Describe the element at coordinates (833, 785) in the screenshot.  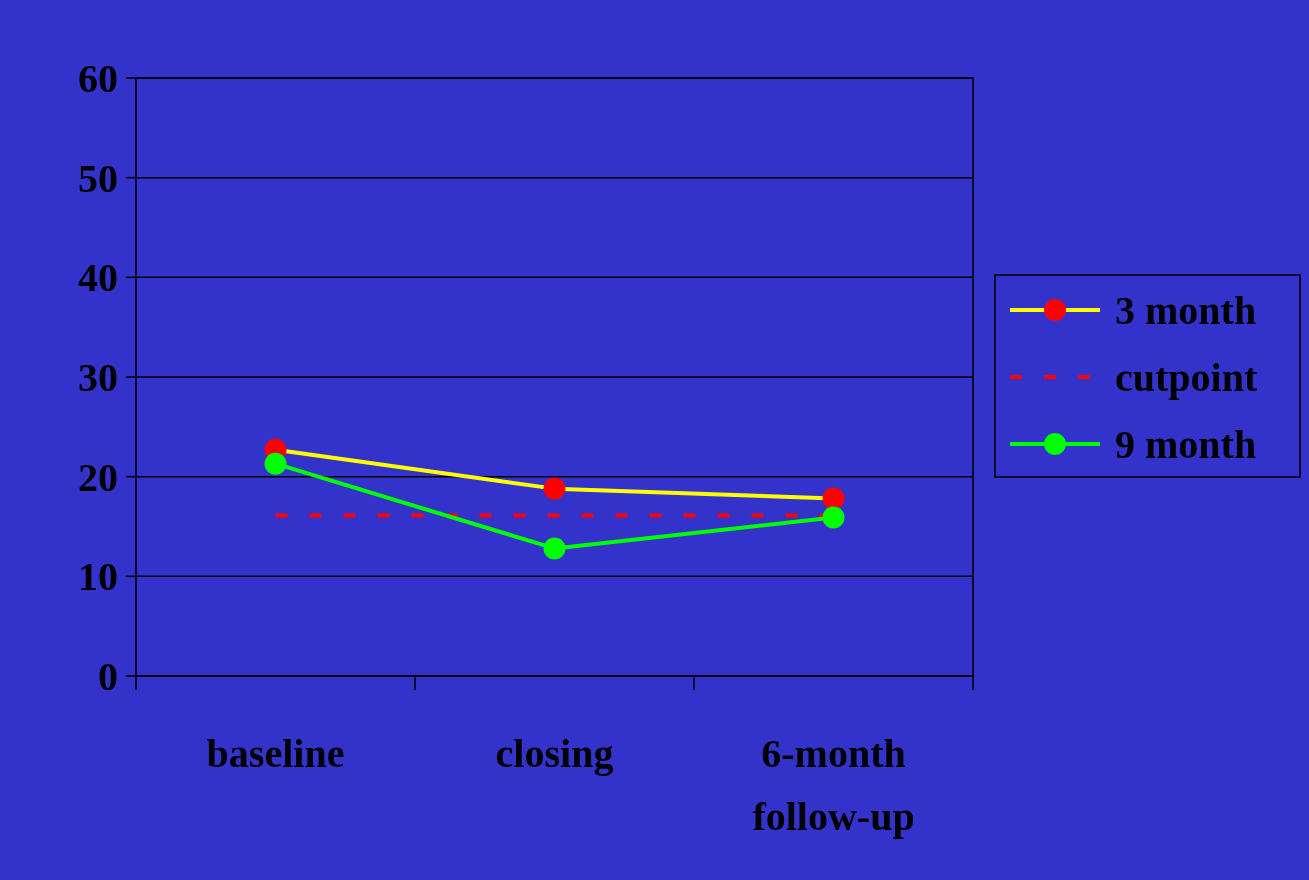
I see `x-tick-label: 6-month follow-up` at that location.